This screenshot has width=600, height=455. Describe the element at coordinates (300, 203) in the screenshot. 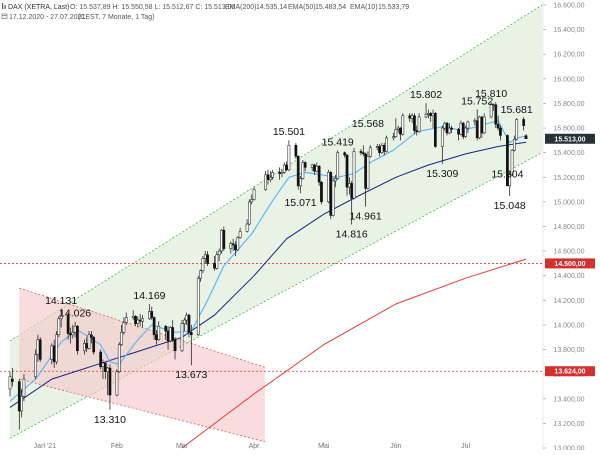

I see `price-annotation: 15.071` at that location.